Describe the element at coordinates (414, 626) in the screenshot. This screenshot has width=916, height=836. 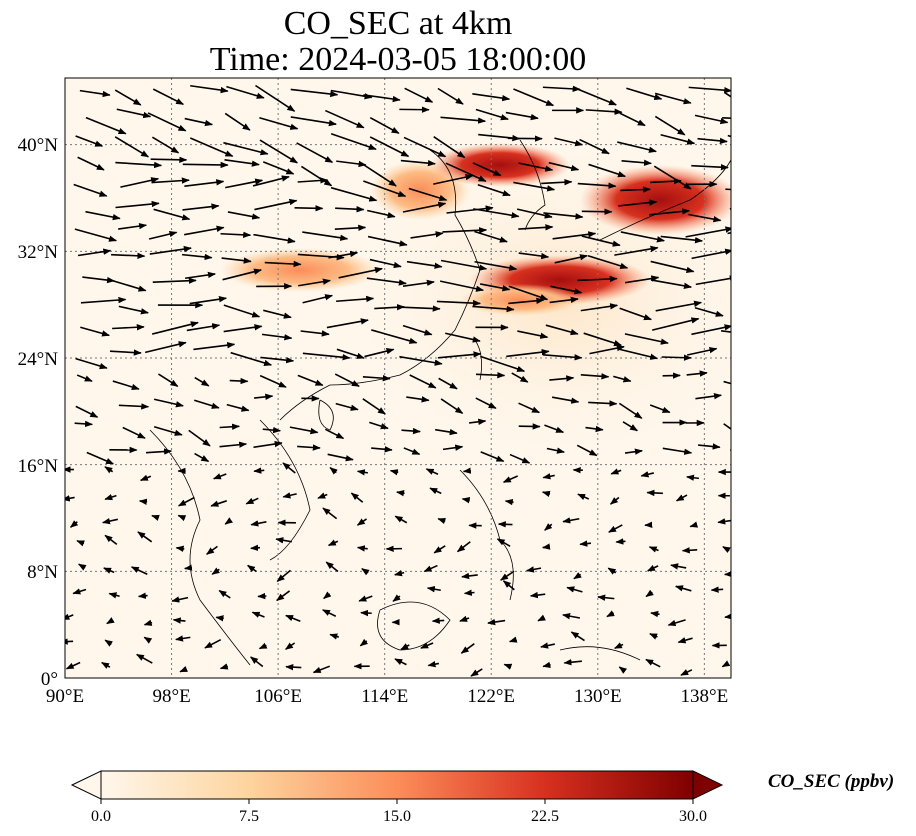
I see `borneo-coastline` at that location.